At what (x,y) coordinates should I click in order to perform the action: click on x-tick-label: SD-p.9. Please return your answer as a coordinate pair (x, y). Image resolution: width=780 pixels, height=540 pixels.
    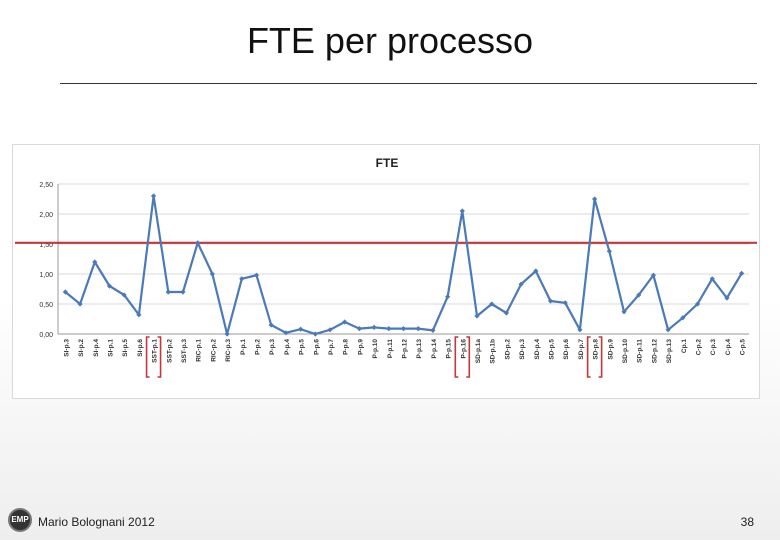
    Looking at the image, I should click on (610, 349).